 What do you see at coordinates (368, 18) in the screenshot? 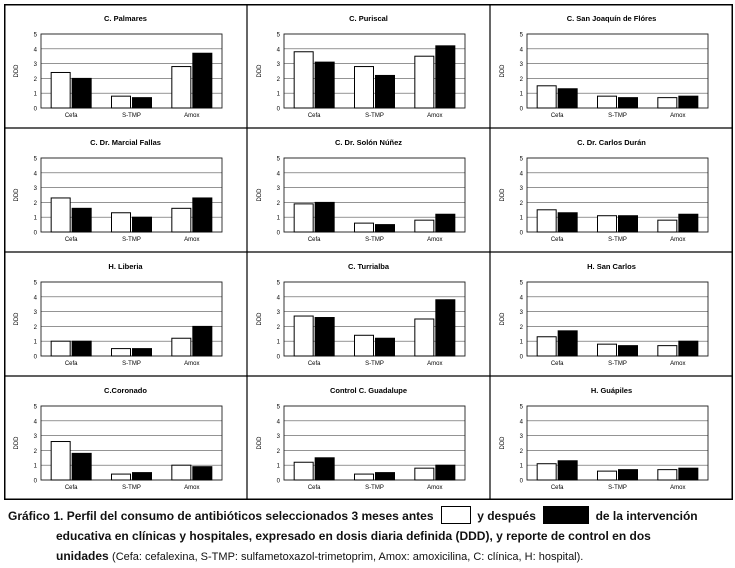
I see `chart-title: C. Puriscal` at bounding box center [368, 18].